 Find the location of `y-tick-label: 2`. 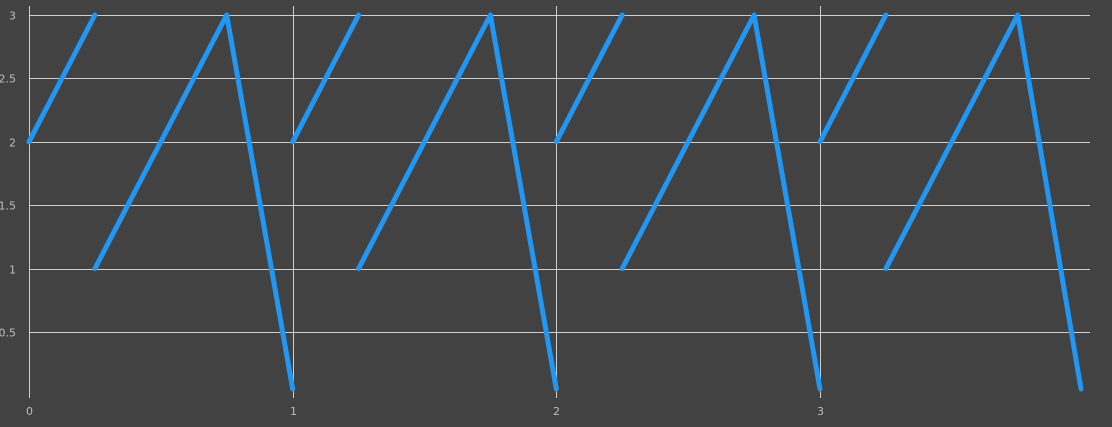

y-tick-label: 2 is located at coordinates (12, 143).